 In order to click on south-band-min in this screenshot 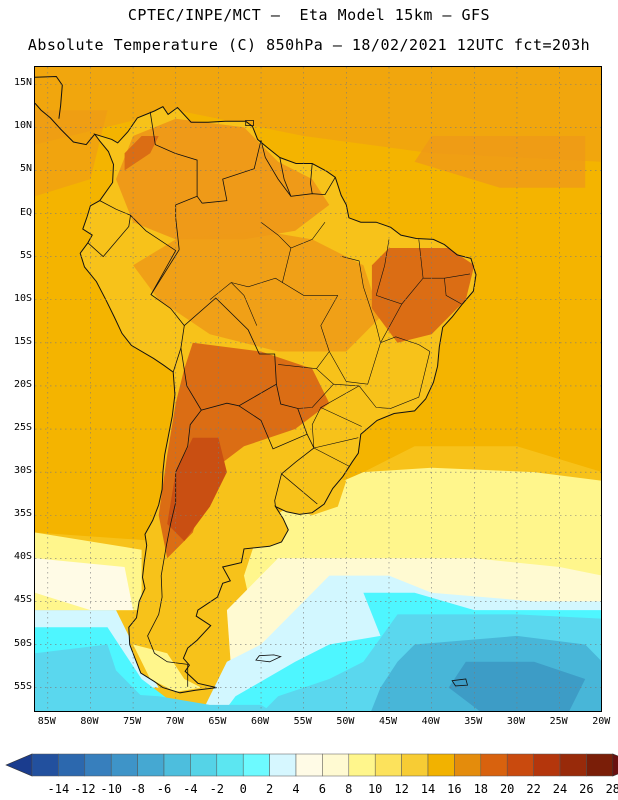, I will do `click(517, 686)`.